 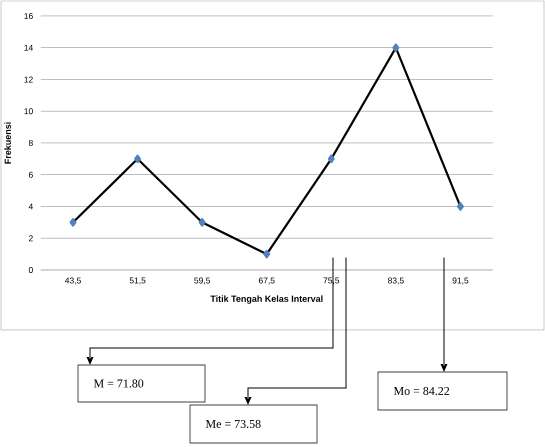 What do you see at coordinates (30, 143) in the screenshot?
I see `y-tick-label: 8` at bounding box center [30, 143].